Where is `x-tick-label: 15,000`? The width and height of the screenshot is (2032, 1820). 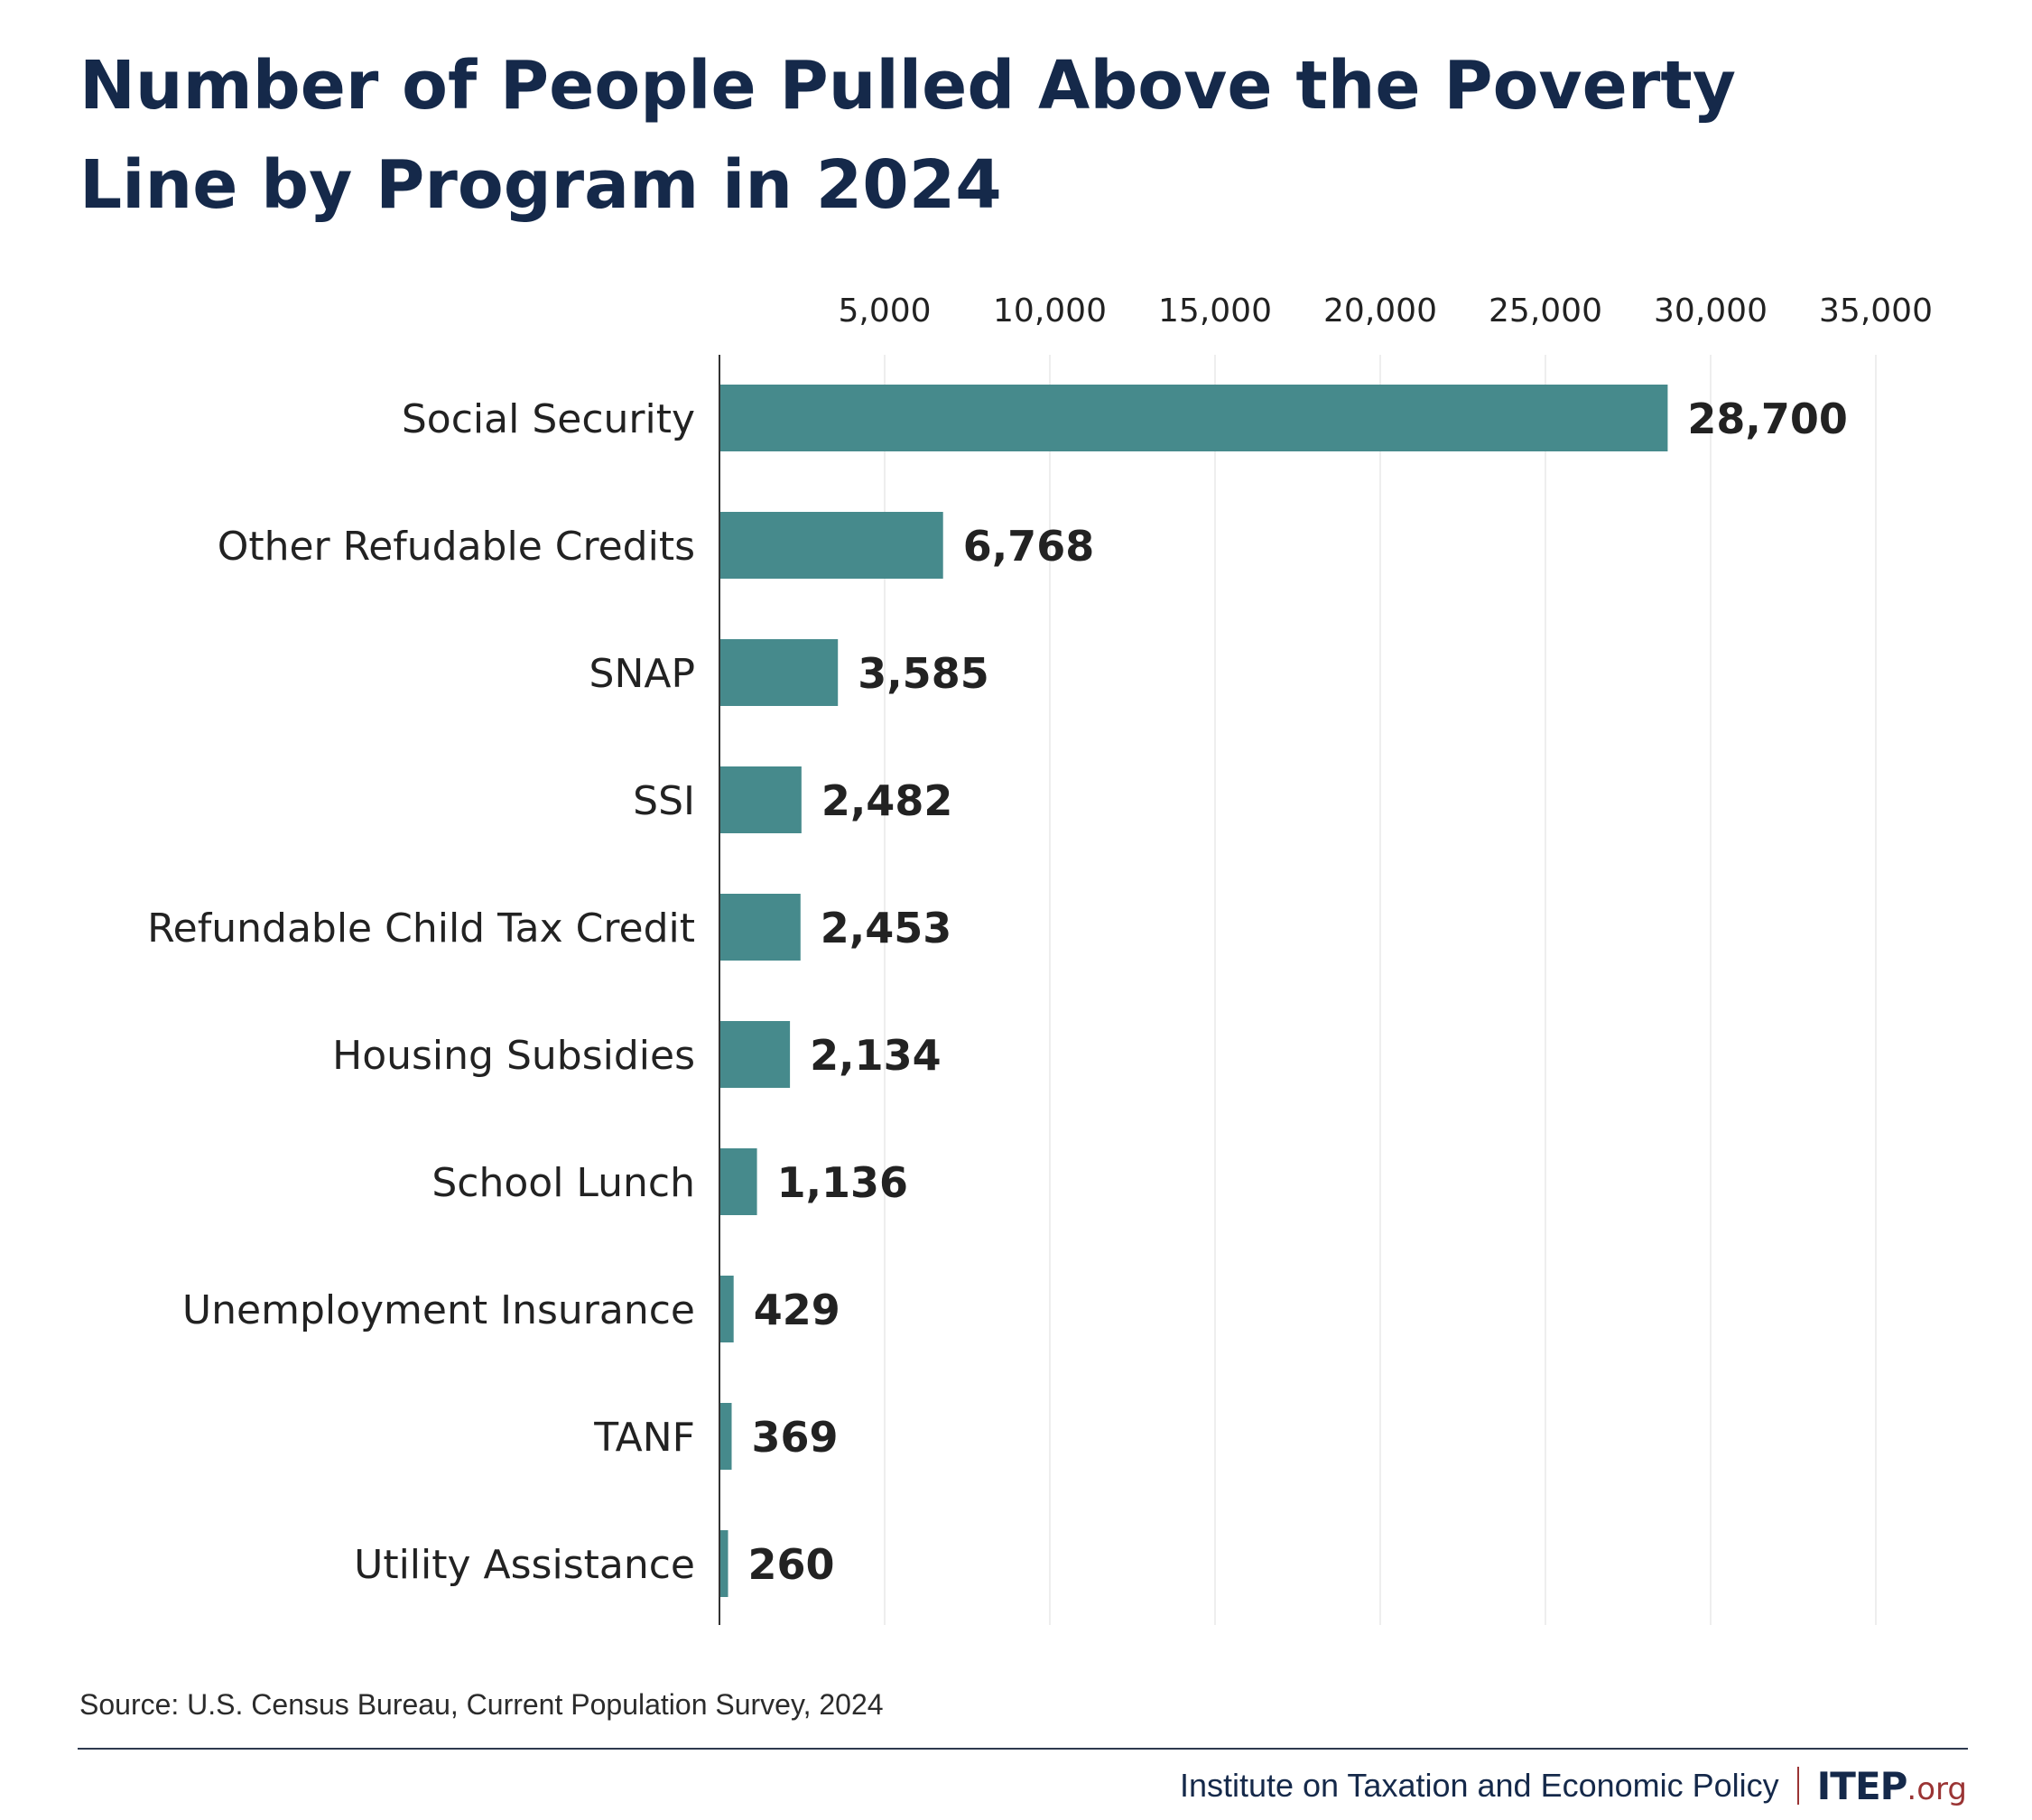
x-tick-label: 15,000 is located at coordinates (1215, 311).